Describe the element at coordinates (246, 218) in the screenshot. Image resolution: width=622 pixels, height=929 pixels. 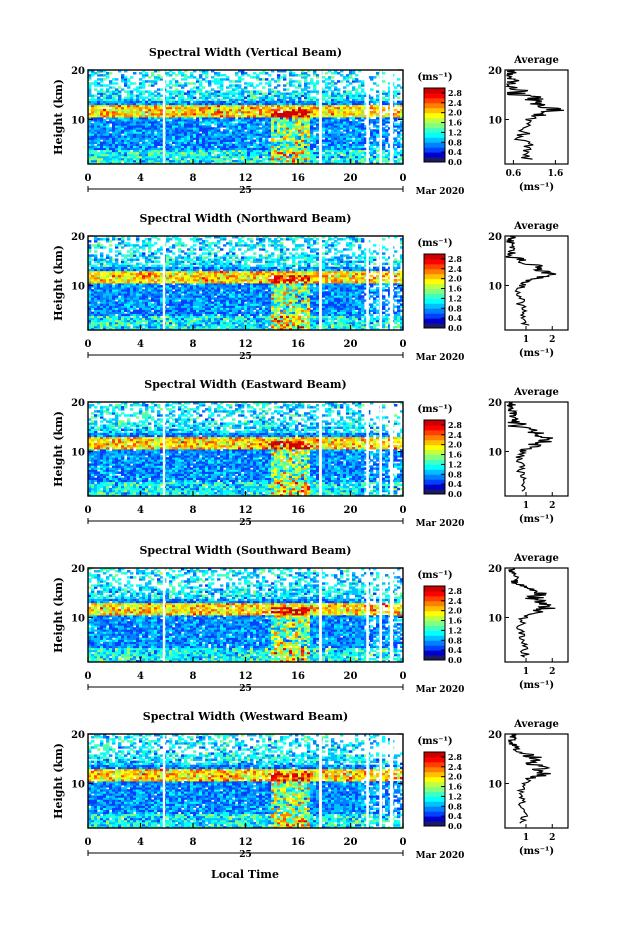
I see `chart-title: Spectral Width (Northward Beam)` at that location.